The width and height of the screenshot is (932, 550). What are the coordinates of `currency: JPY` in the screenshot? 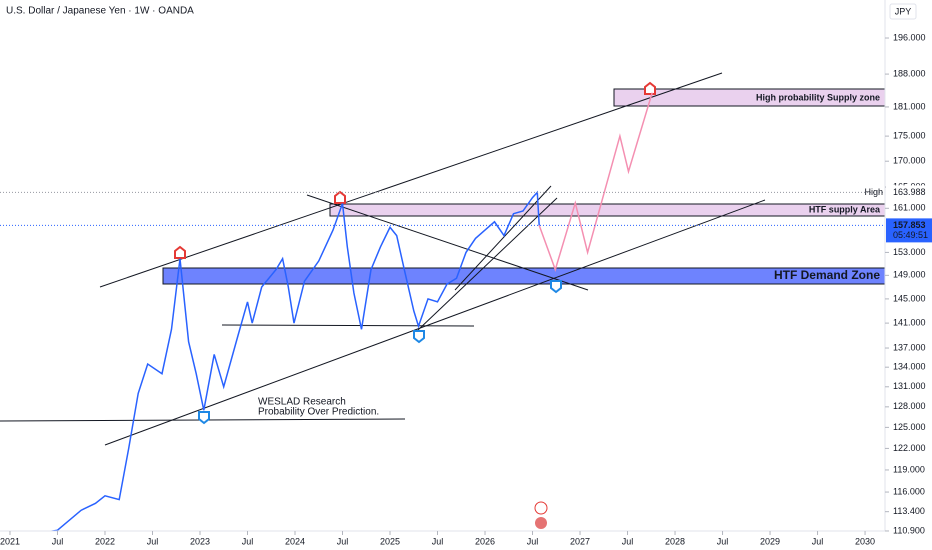 It's located at (903, 11).